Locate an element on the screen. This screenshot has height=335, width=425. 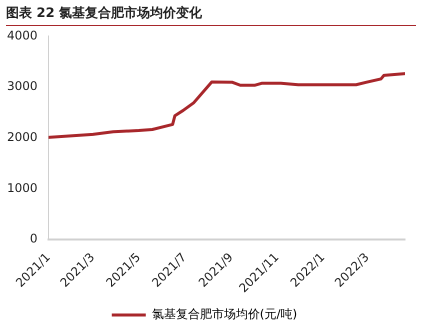
legend-label: 氯基复合肥市场均价(元/吨) is located at coordinates (225, 314).